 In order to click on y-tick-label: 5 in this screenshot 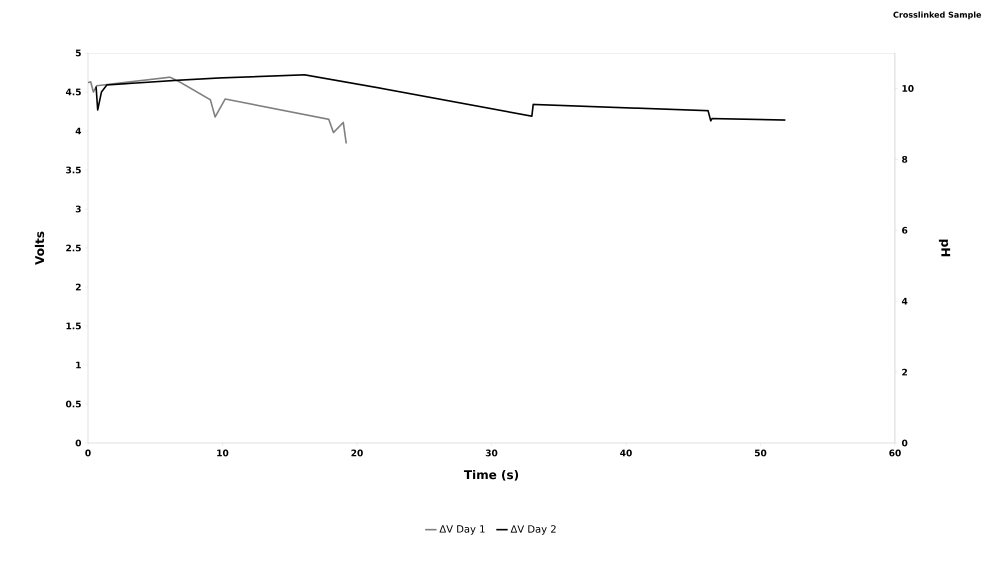, I will do `click(78, 53)`.